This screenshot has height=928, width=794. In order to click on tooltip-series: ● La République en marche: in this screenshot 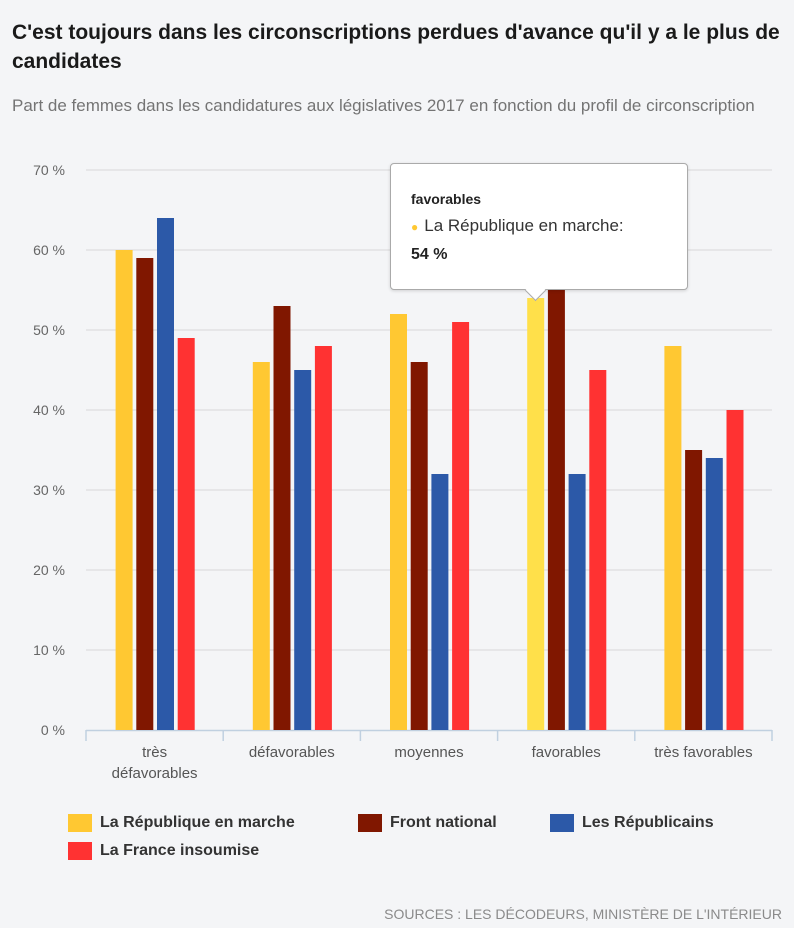, I will do `click(517, 226)`.